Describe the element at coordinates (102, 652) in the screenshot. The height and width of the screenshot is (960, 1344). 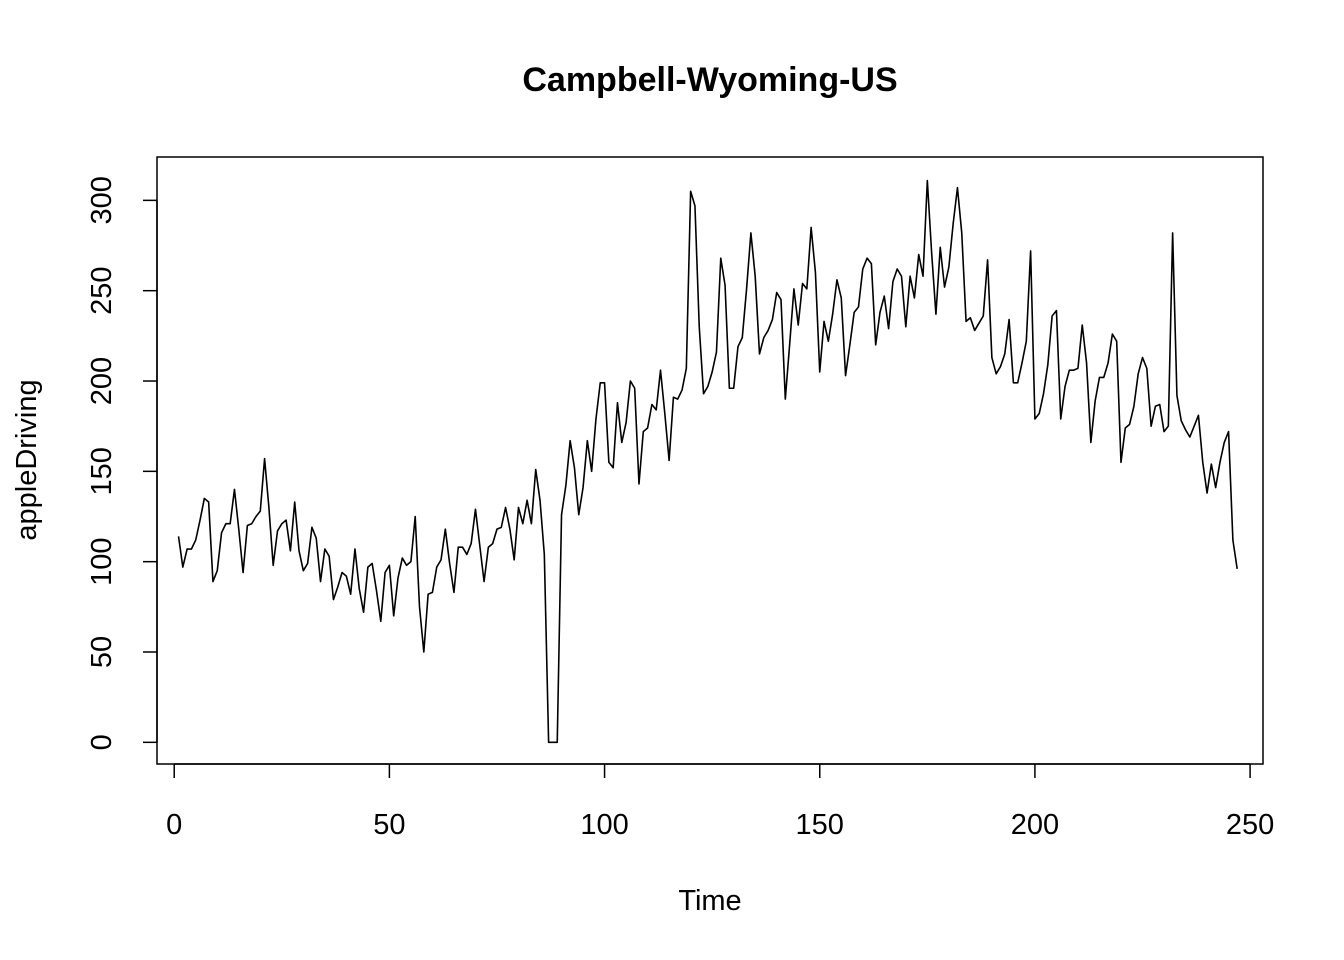
I see `y-tick-label: 50` at that location.